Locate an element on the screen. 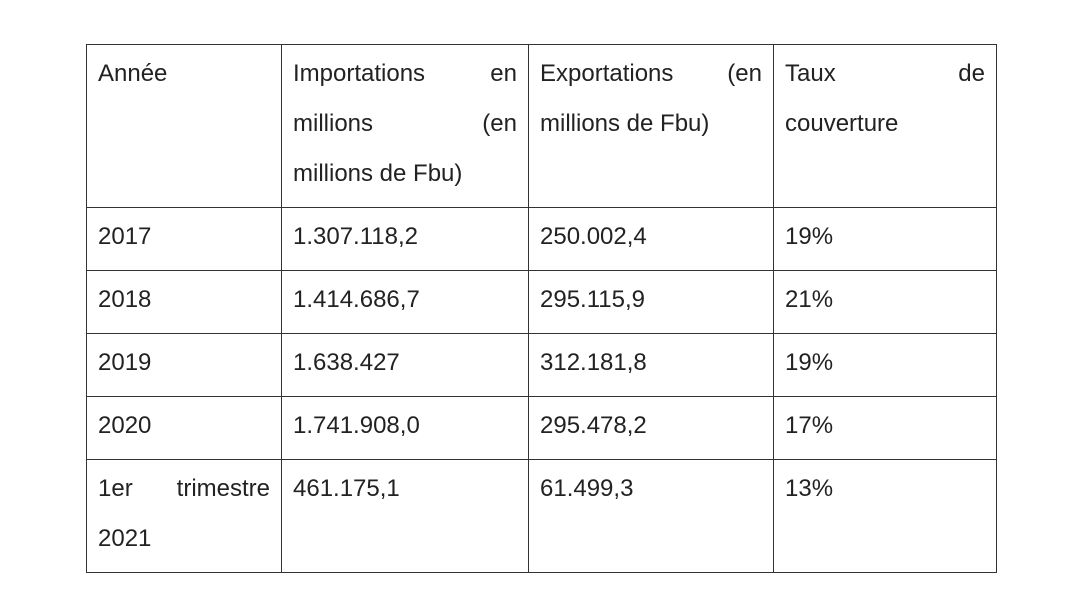 This screenshot has height=608, width=1080. cell-imports: 1.307.118,2 is located at coordinates (405, 239).